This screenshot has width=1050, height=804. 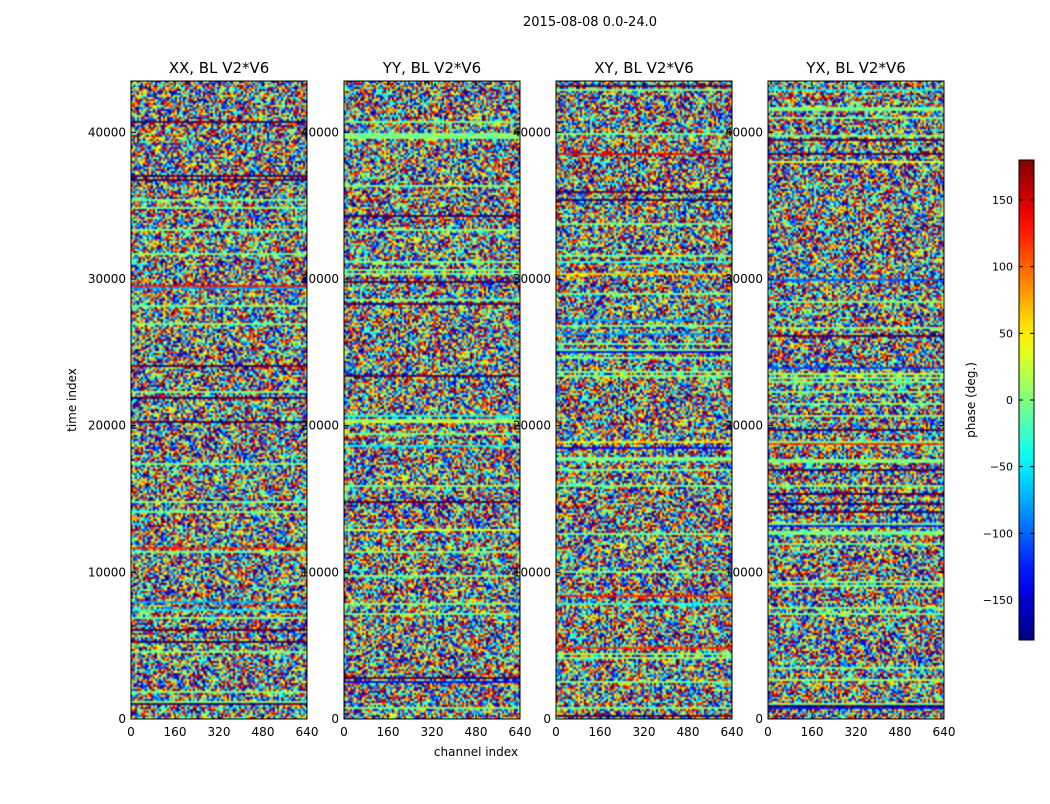 What do you see at coordinates (900, 732) in the screenshot?
I see `x-tick-label-3-3: 480` at bounding box center [900, 732].